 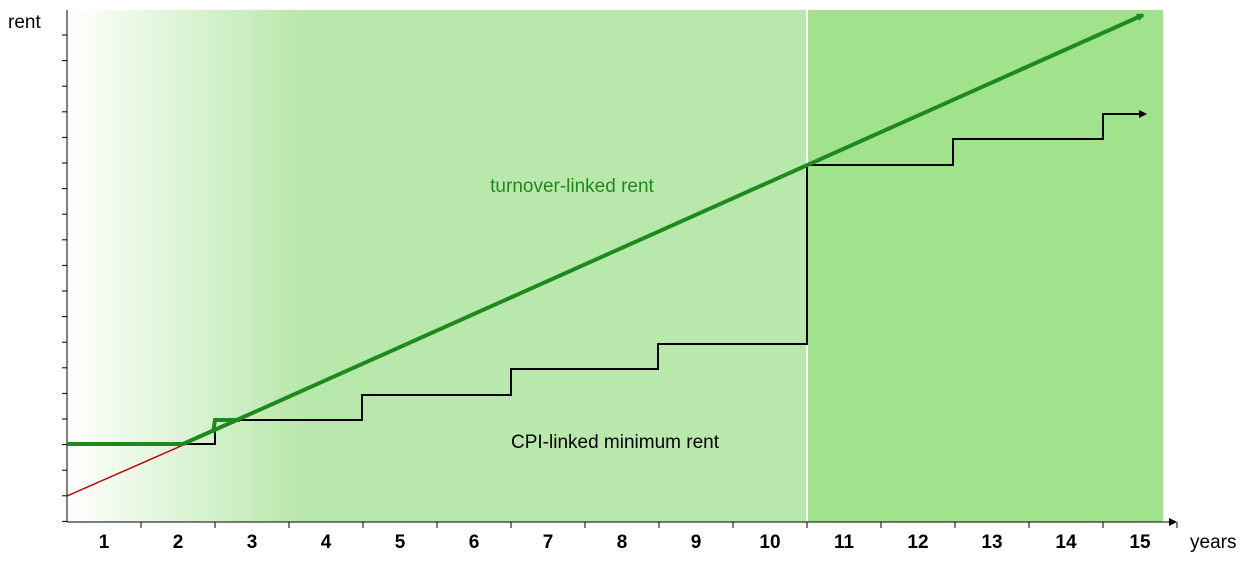 What do you see at coordinates (1213, 542) in the screenshot?
I see `x-axis-label: years` at bounding box center [1213, 542].